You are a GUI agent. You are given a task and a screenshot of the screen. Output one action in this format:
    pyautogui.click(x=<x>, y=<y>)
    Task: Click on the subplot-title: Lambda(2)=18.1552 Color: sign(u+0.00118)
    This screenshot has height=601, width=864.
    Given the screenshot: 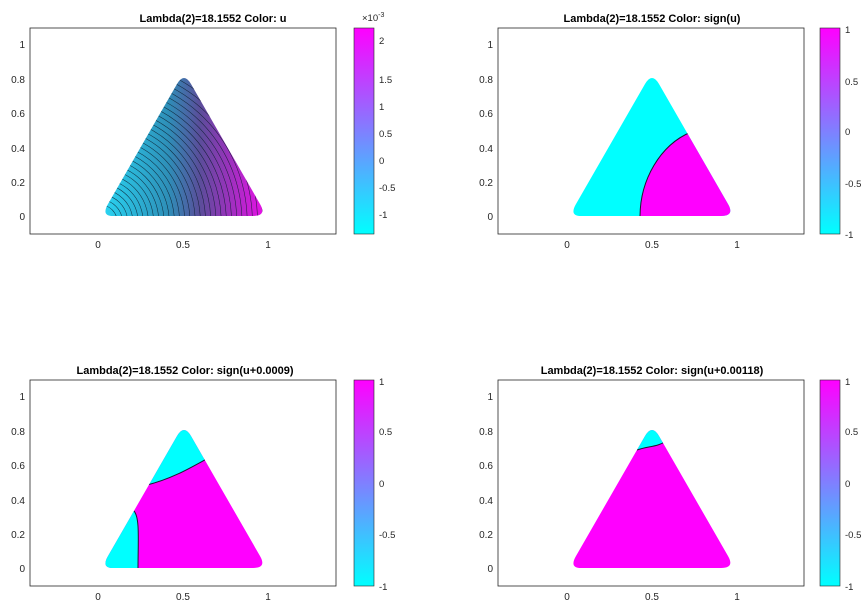 What is the action you would take?
    pyautogui.click(x=652, y=371)
    